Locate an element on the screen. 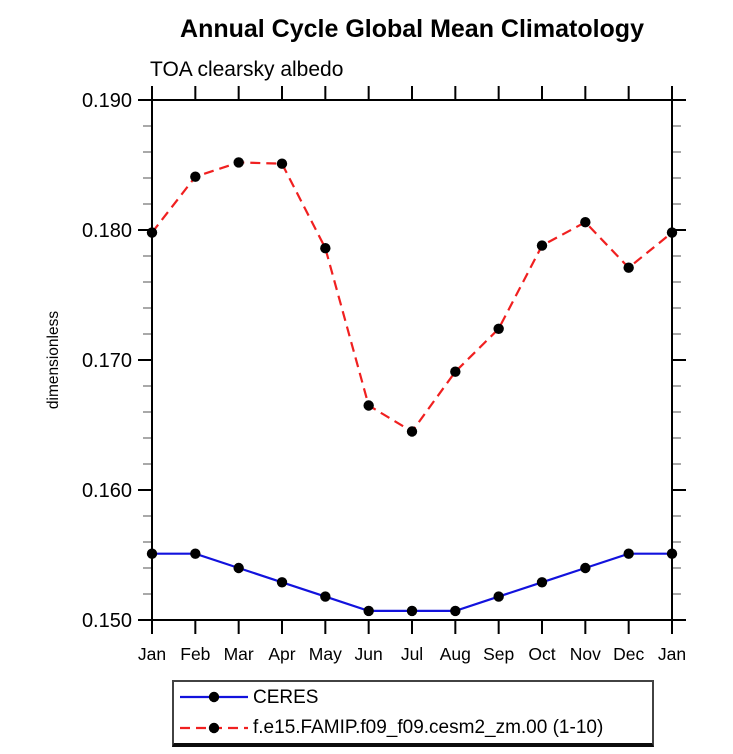  legend-label-ceres: CERES is located at coordinates (286, 697).